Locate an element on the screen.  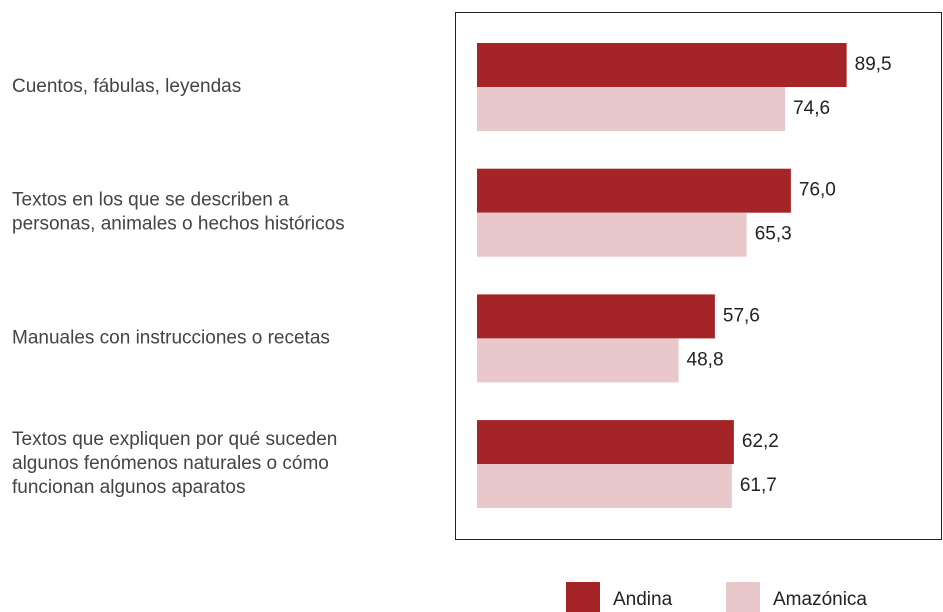
value-label: 65,3 is located at coordinates (773, 234).